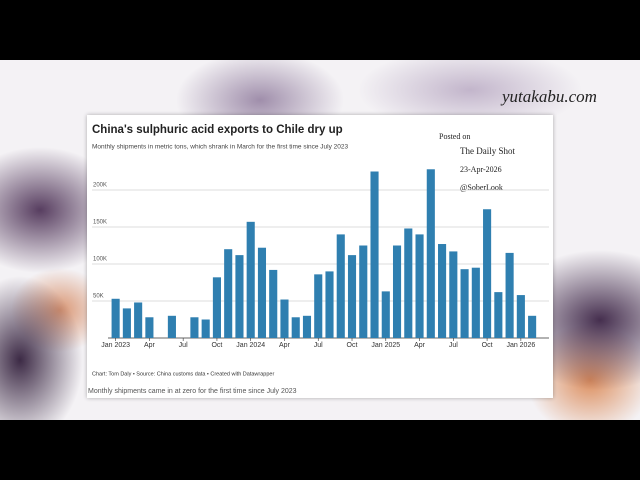 The image size is (640, 480). I want to click on posted-date: 23-Apr-2026, so click(481, 169).